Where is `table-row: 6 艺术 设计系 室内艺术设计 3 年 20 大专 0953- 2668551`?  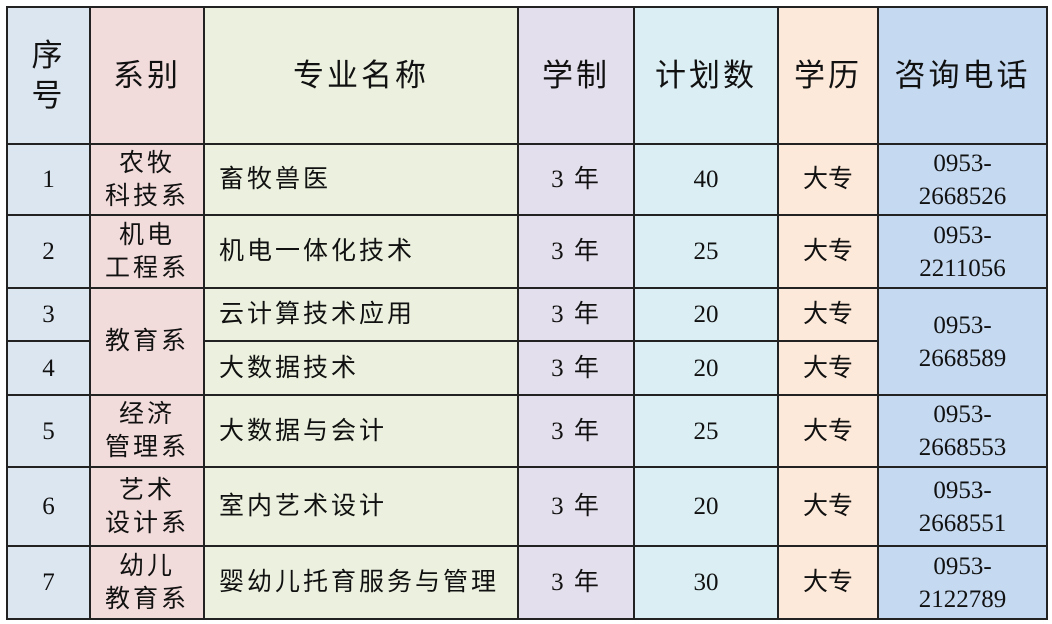
table-row: 6 艺术 设计系 室内艺术设计 3 年 20 大专 0953- 2668551 is located at coordinates (527, 506).